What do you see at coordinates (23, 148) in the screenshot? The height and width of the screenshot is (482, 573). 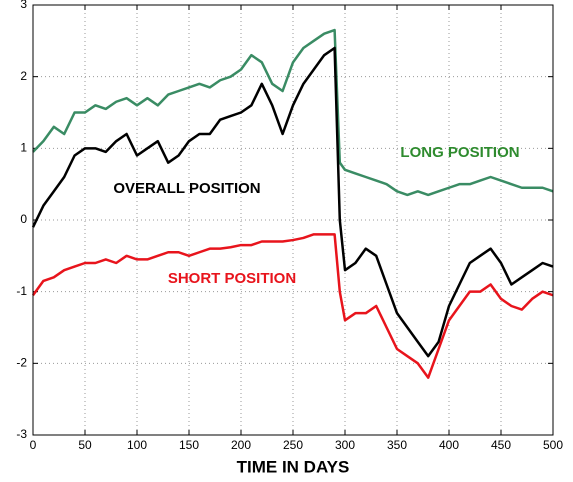 I see `y-tick-label: 1` at bounding box center [23, 148].